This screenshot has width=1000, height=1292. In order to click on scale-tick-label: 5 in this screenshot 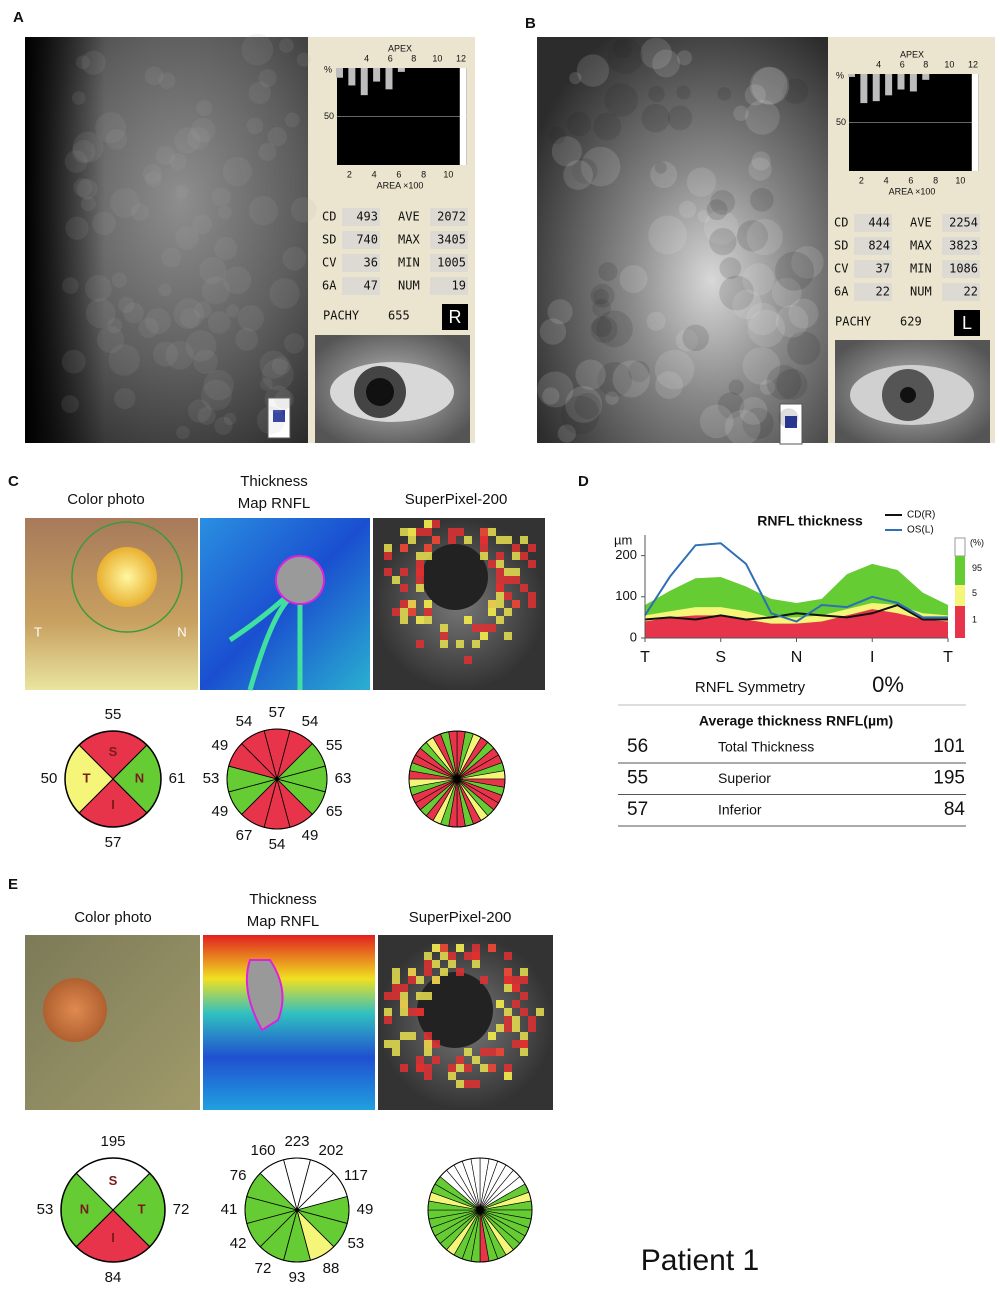, I will do `click(974, 593)`.